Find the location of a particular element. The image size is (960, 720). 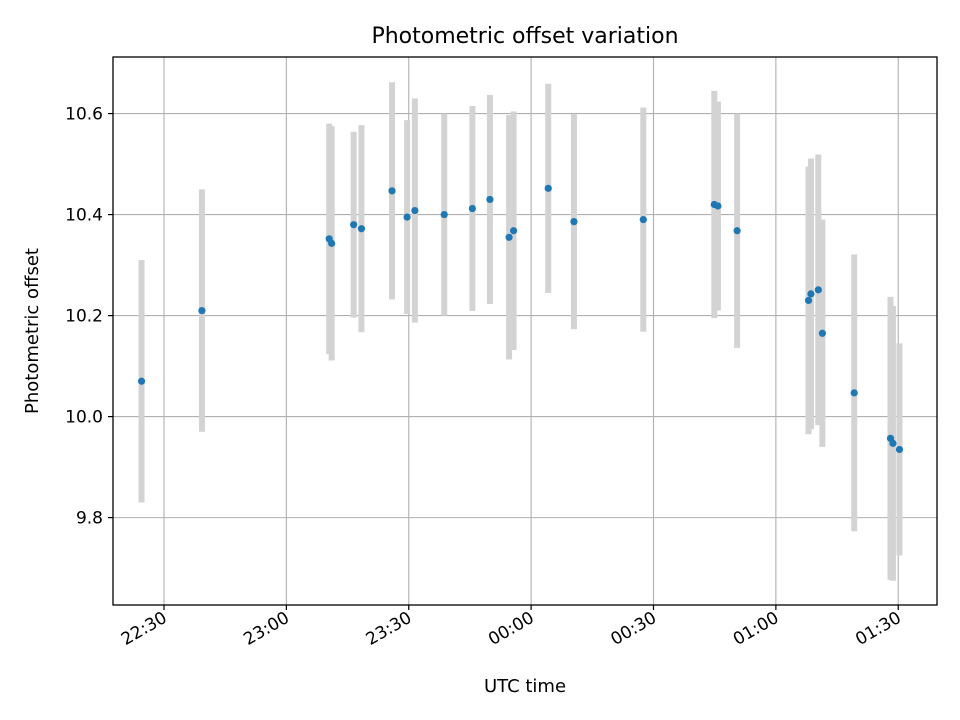

chart-title: Photometric offset variation is located at coordinates (524, 36).